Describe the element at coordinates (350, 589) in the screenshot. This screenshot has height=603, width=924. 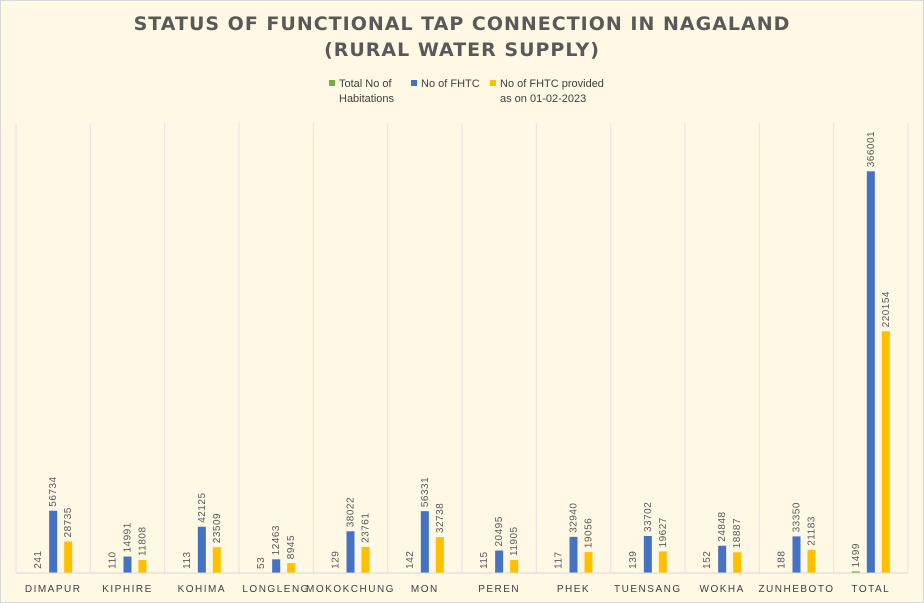
I see `x-tick-label-mokokchung: MOKOKCHUNG` at that location.